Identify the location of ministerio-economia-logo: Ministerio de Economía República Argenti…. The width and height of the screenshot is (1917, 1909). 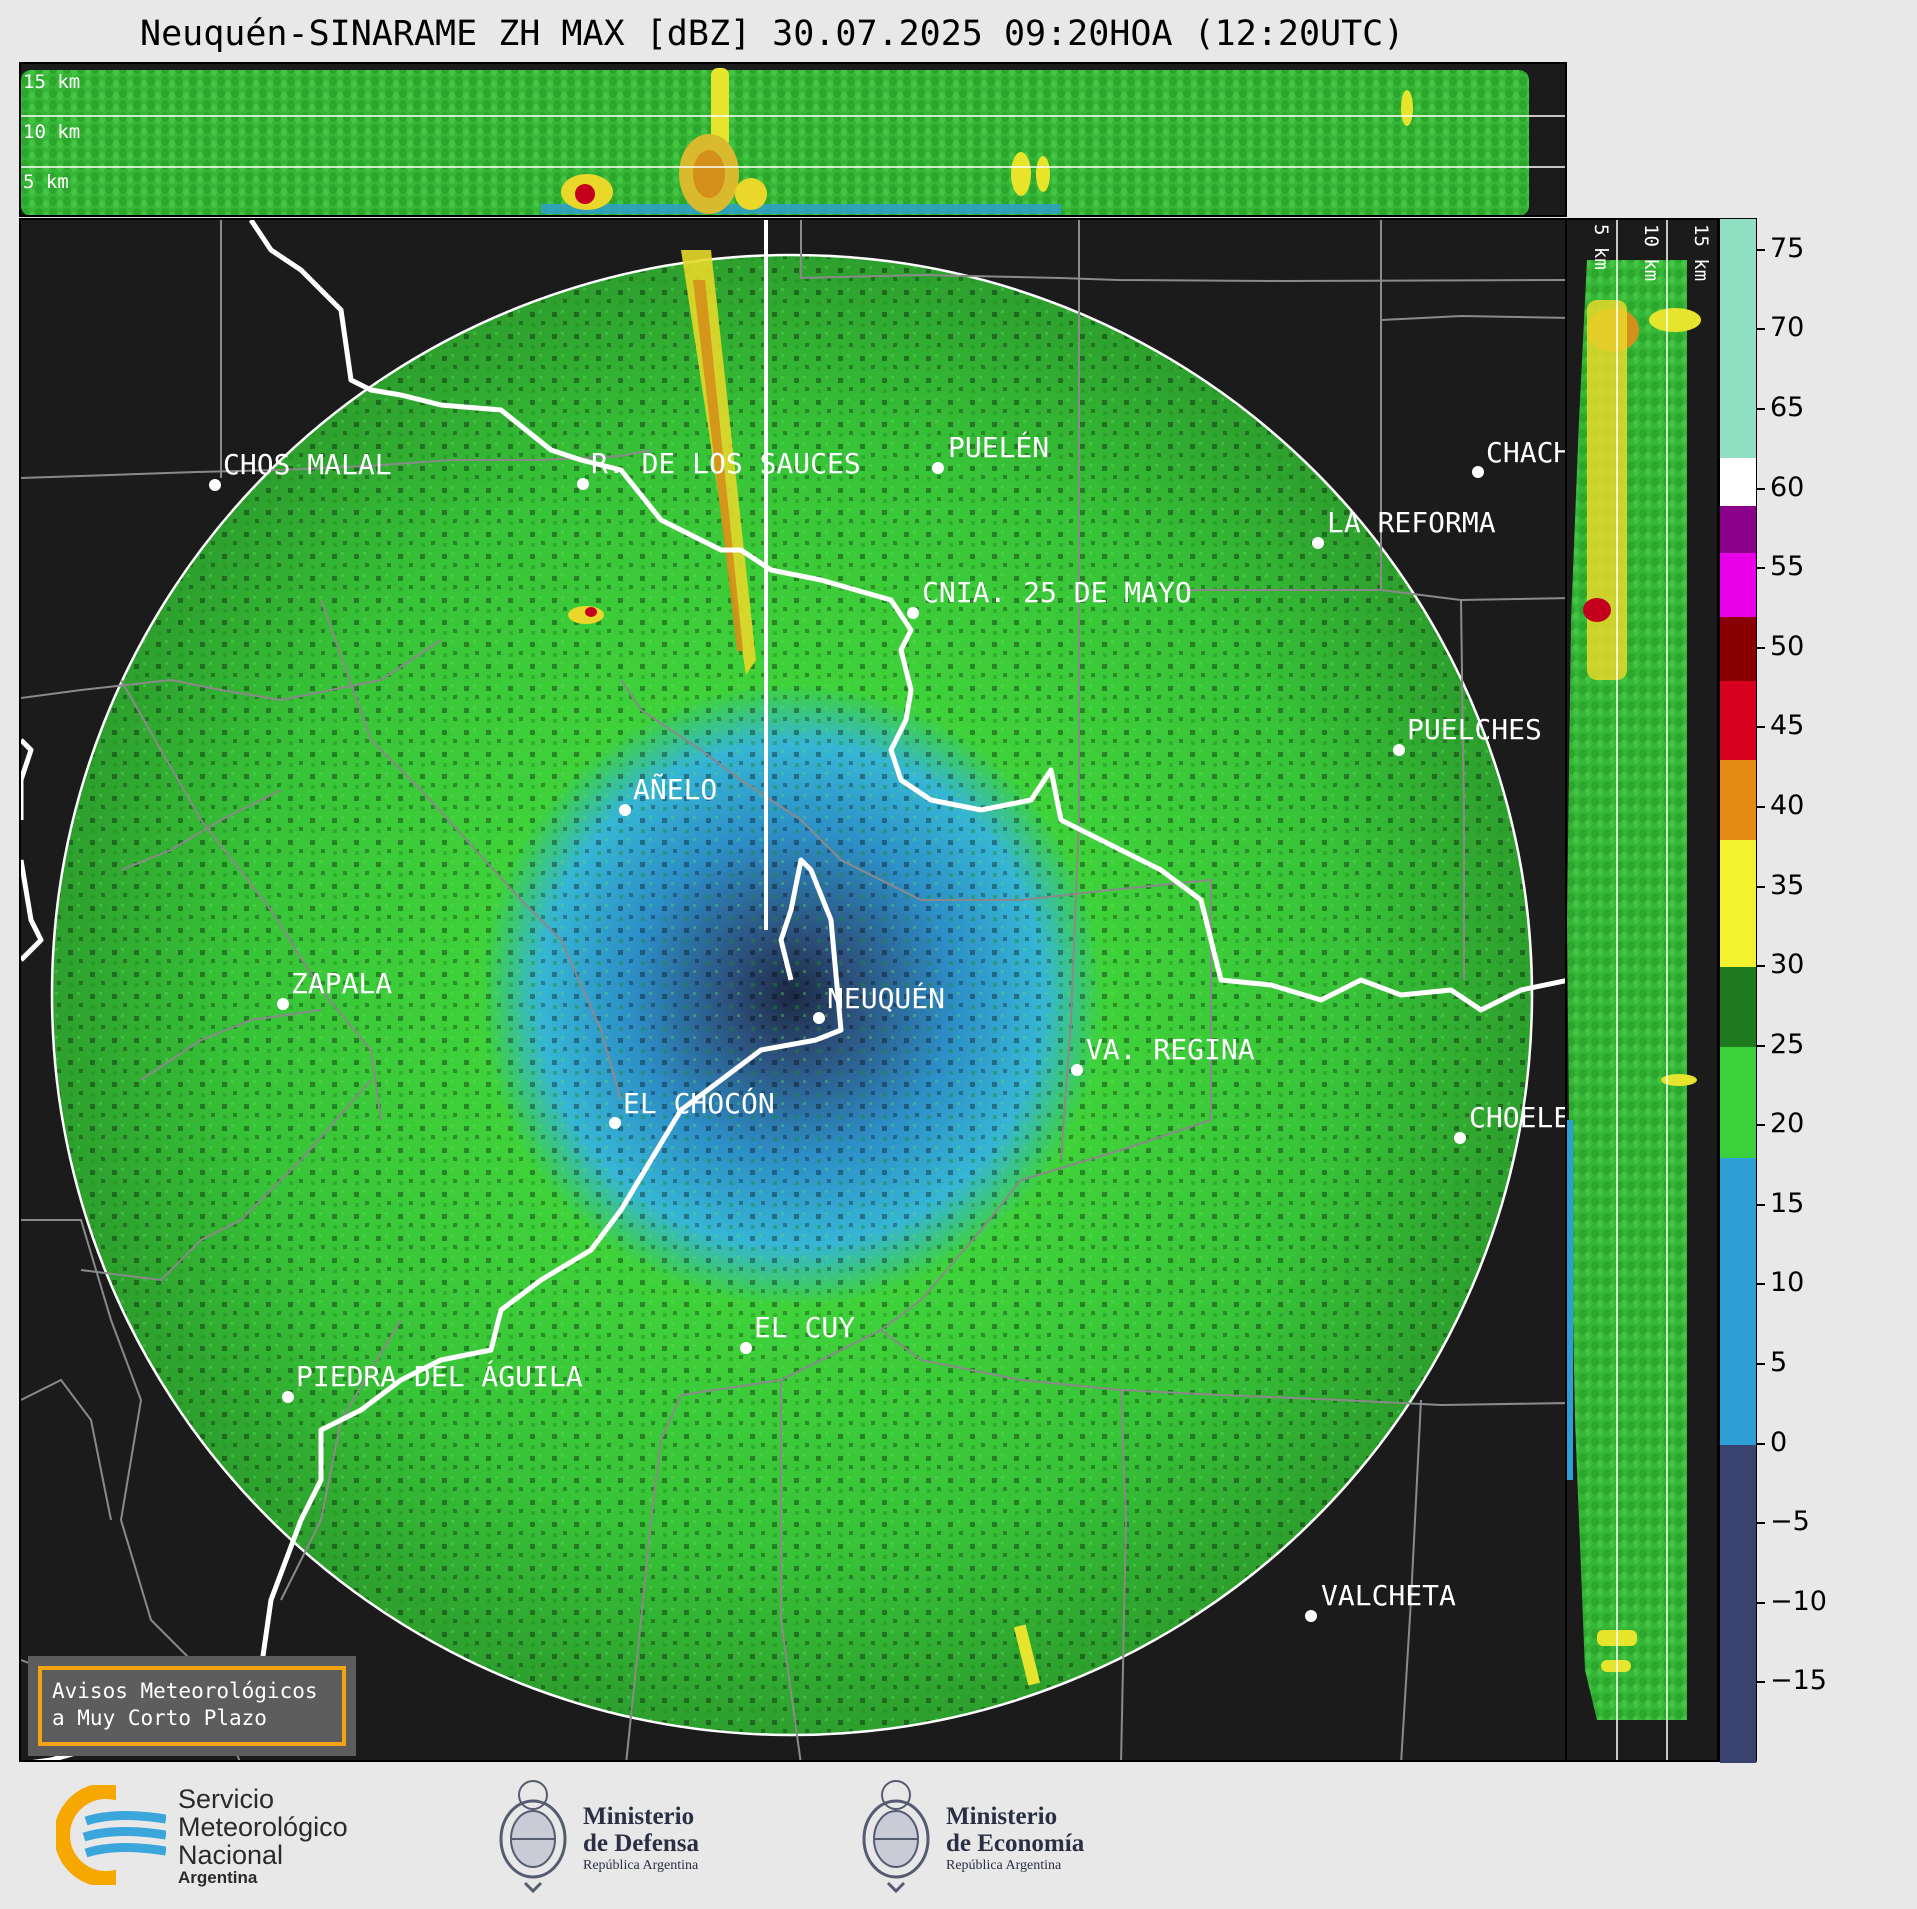
(998, 1835).